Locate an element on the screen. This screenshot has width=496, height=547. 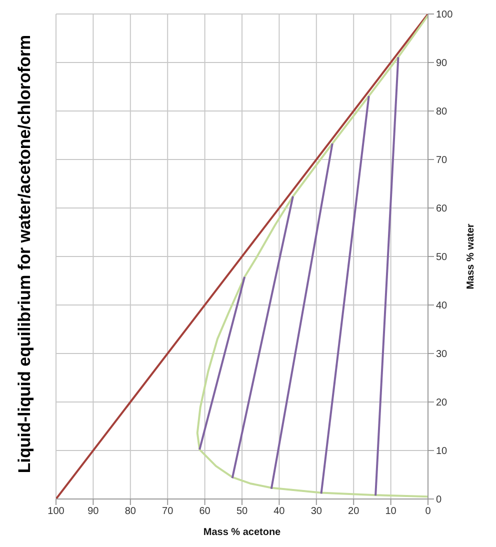
x-tick-label: 90 is located at coordinates (94, 512).